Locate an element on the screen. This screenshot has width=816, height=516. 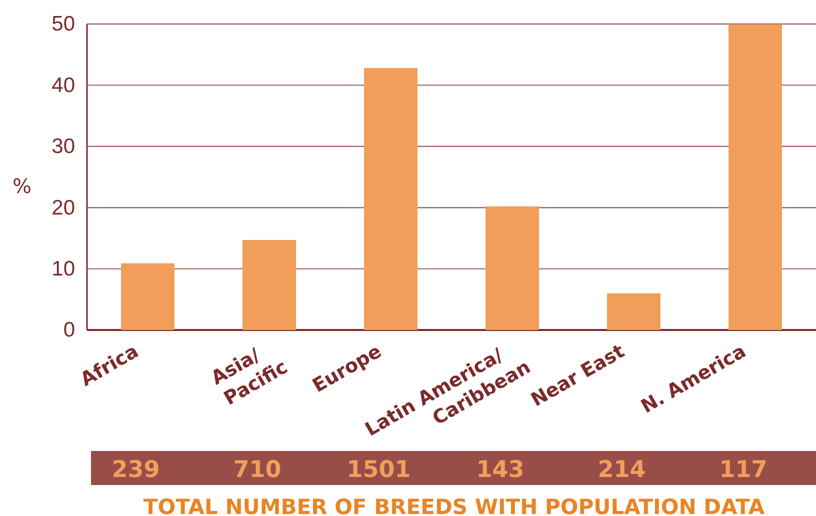
y-tick-label: 50 is located at coordinates (63, 24).